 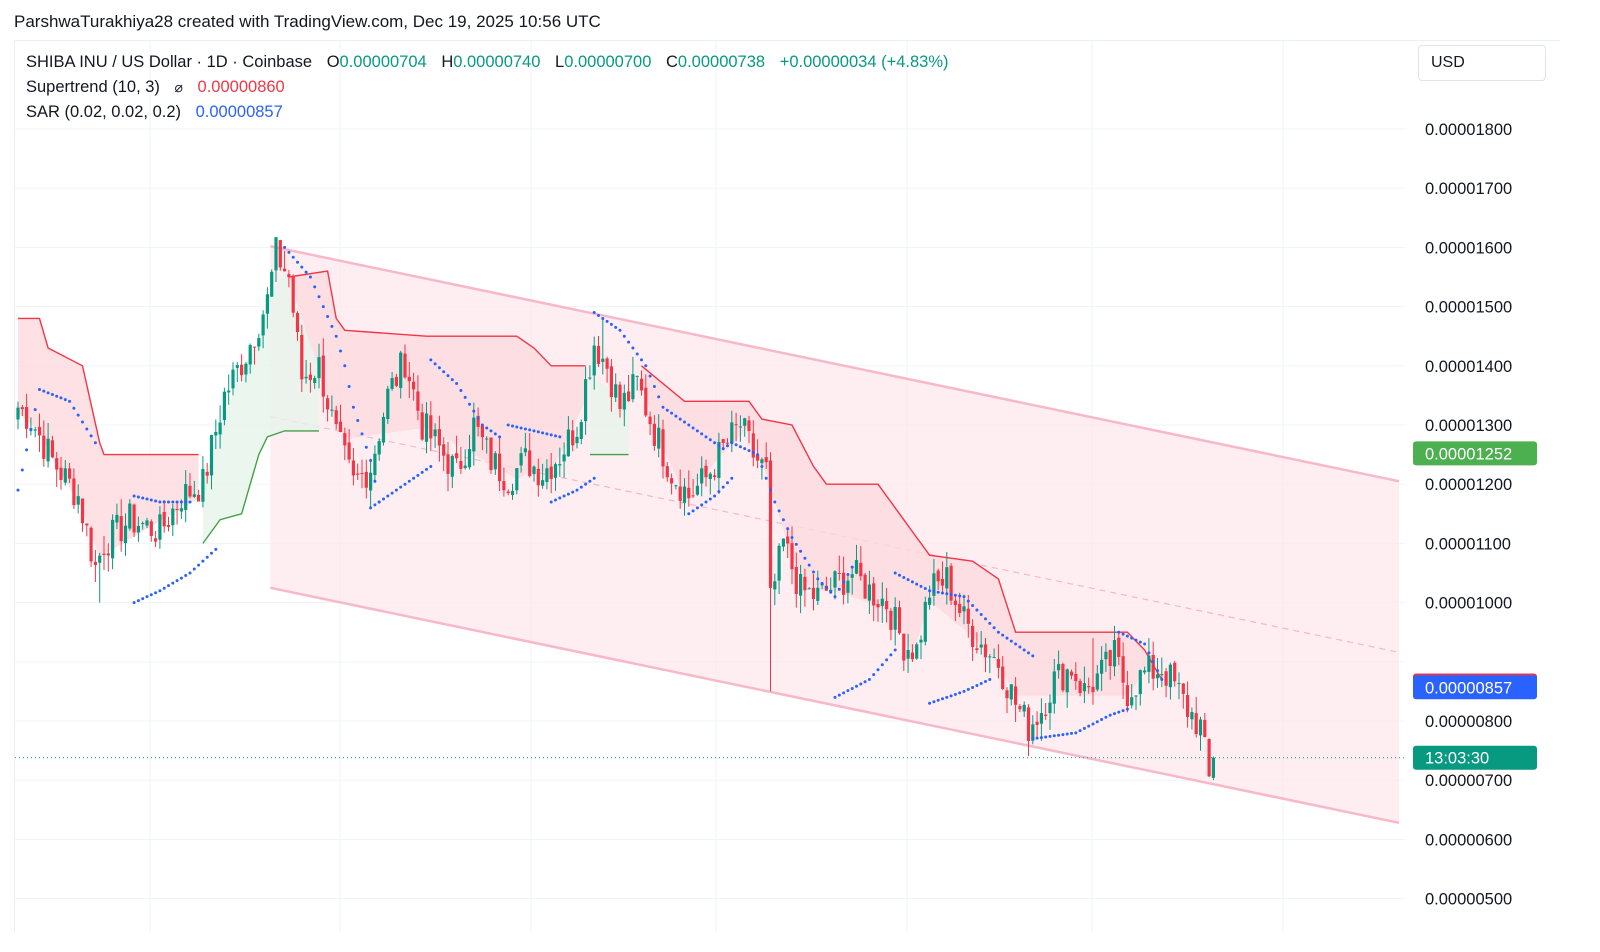 What do you see at coordinates (437, 318) in the screenshot?
I see `supertrend-down-line` at bounding box center [437, 318].